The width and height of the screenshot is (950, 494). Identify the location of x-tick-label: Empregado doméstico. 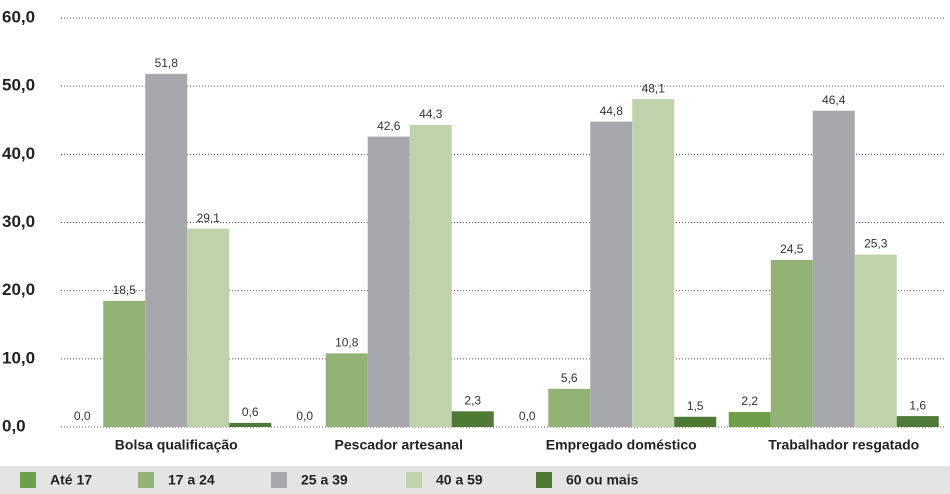
(621, 445).